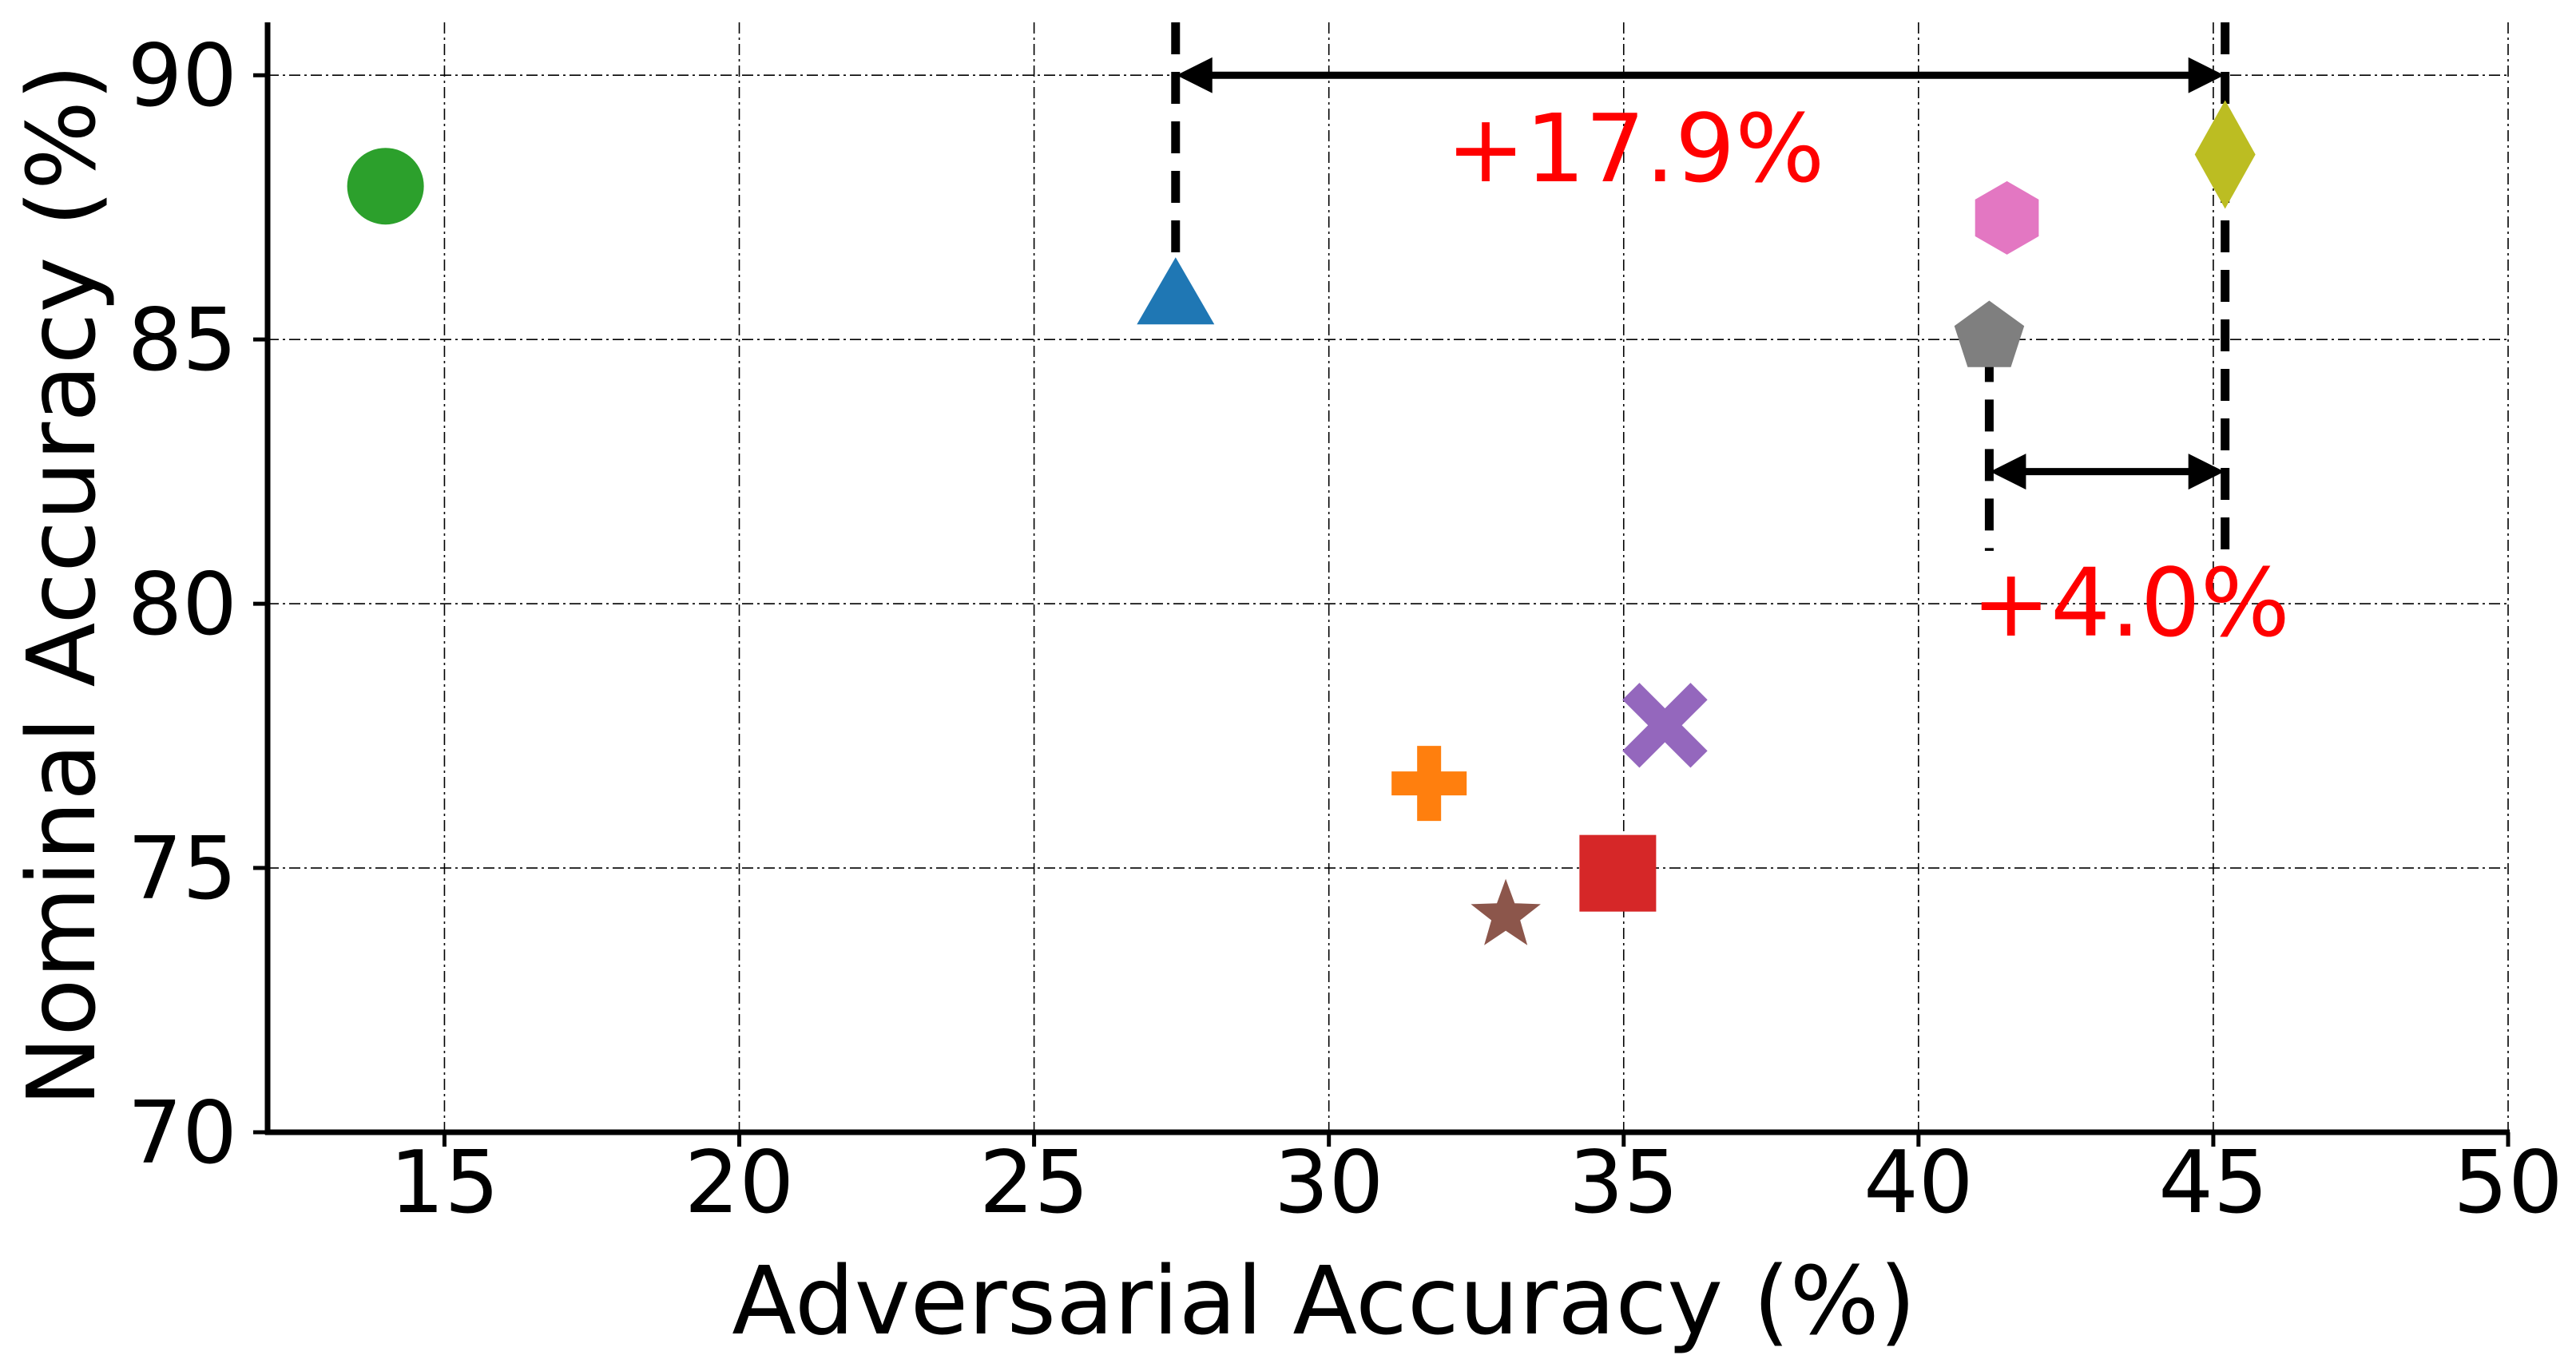 This screenshot has width=2576, height=1371. What do you see at coordinates (1919, 1183) in the screenshot?
I see `x-tick-label: 40` at bounding box center [1919, 1183].